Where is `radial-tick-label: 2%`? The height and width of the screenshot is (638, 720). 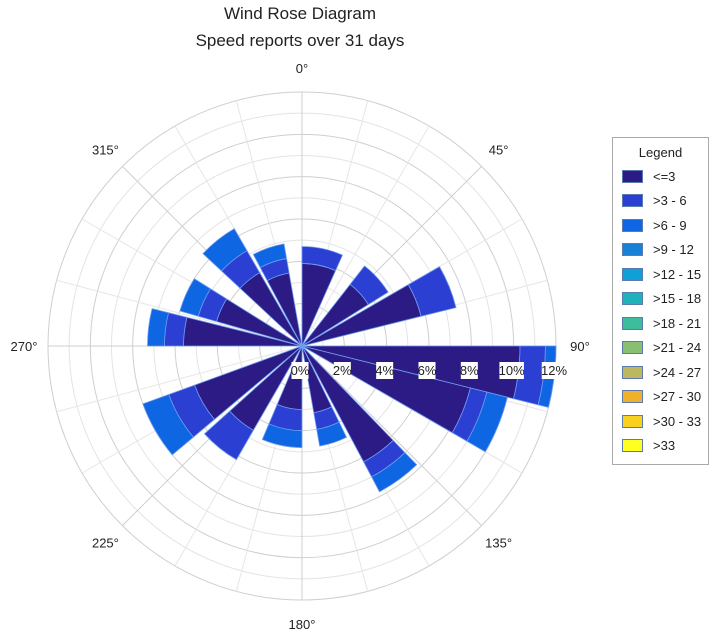
radial-tick-label: 2% is located at coordinates (342, 370).